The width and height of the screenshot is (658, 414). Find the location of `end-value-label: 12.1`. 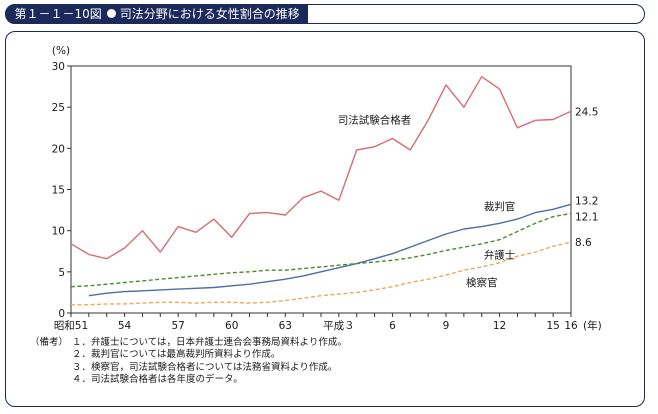

end-value-label: 12.1 is located at coordinates (586, 217).